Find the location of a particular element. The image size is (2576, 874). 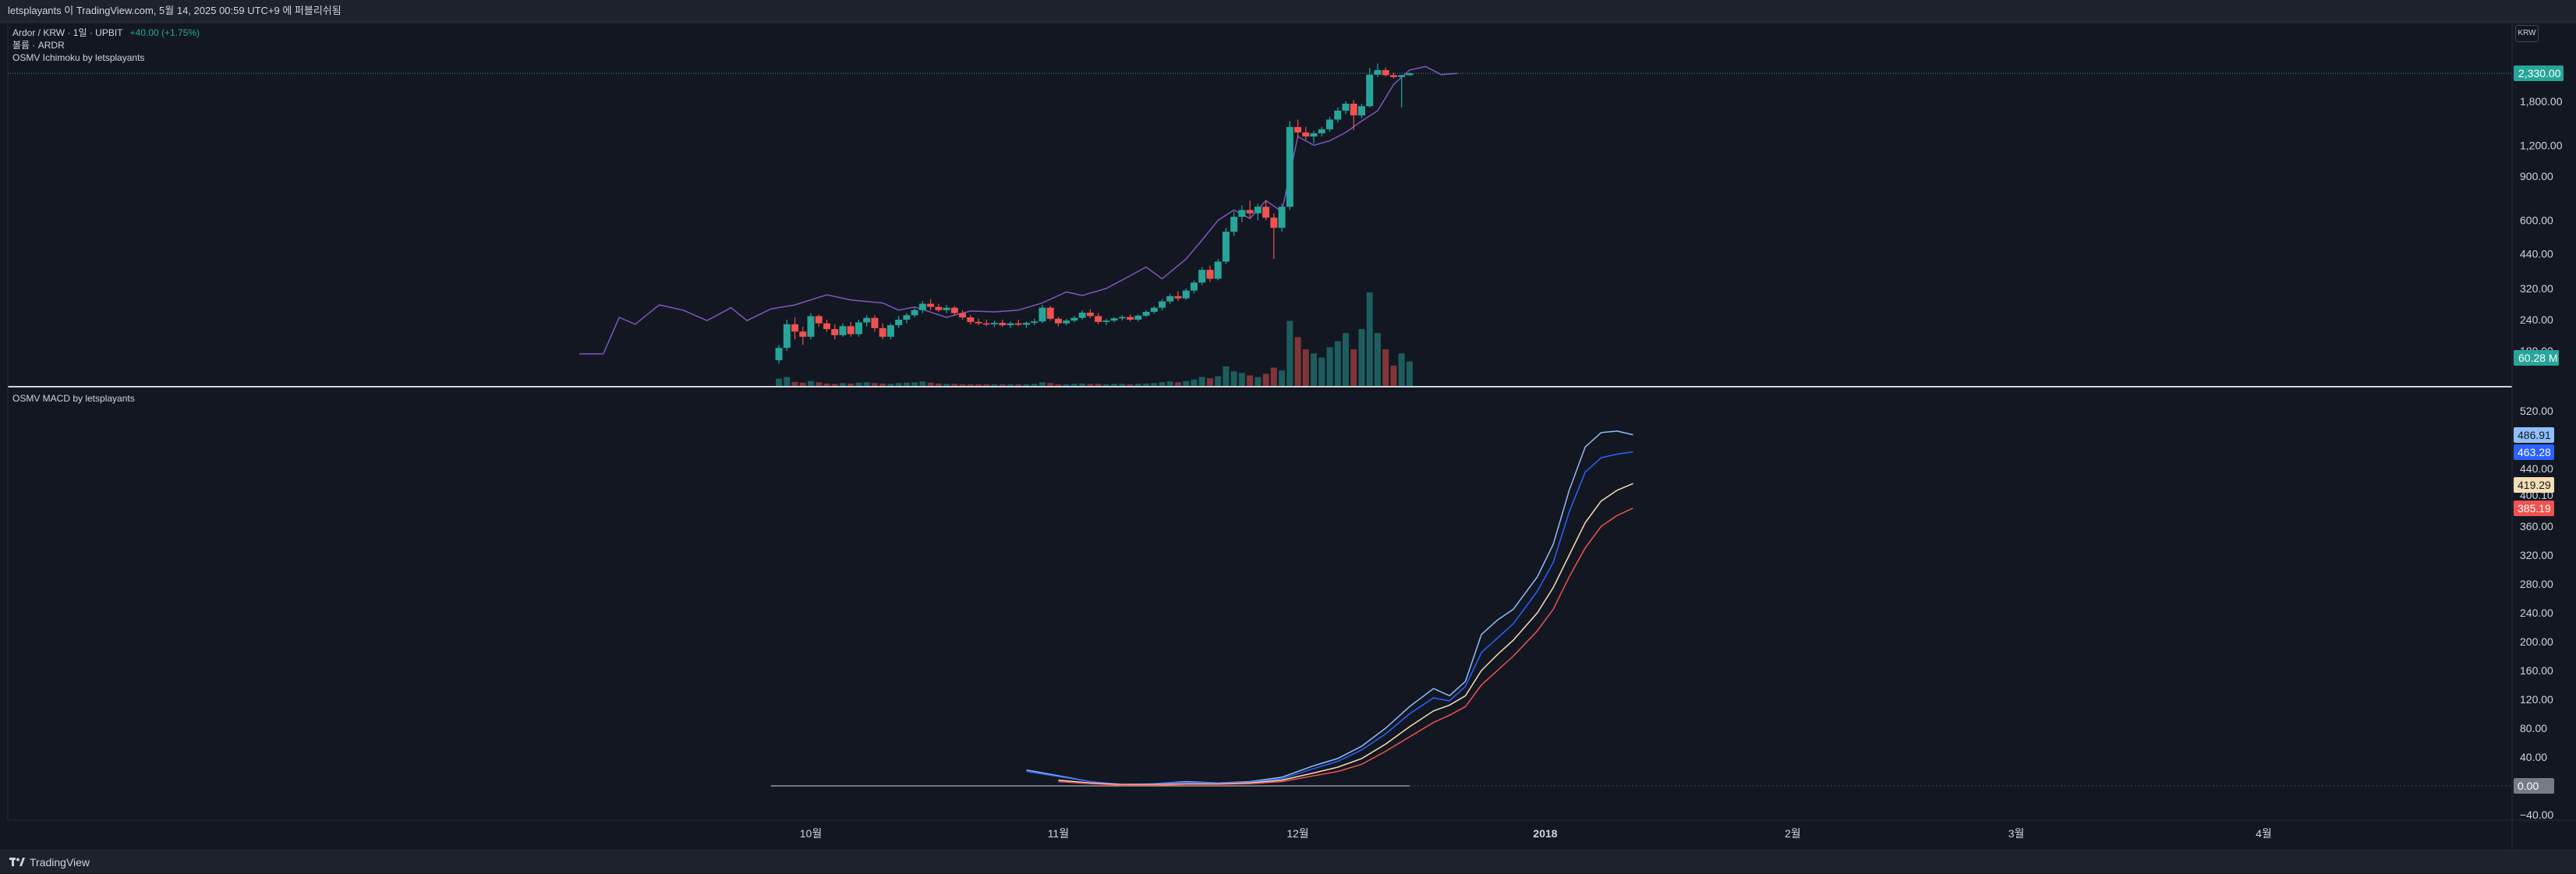

tradingview-logo: TradingView is located at coordinates (49, 862).